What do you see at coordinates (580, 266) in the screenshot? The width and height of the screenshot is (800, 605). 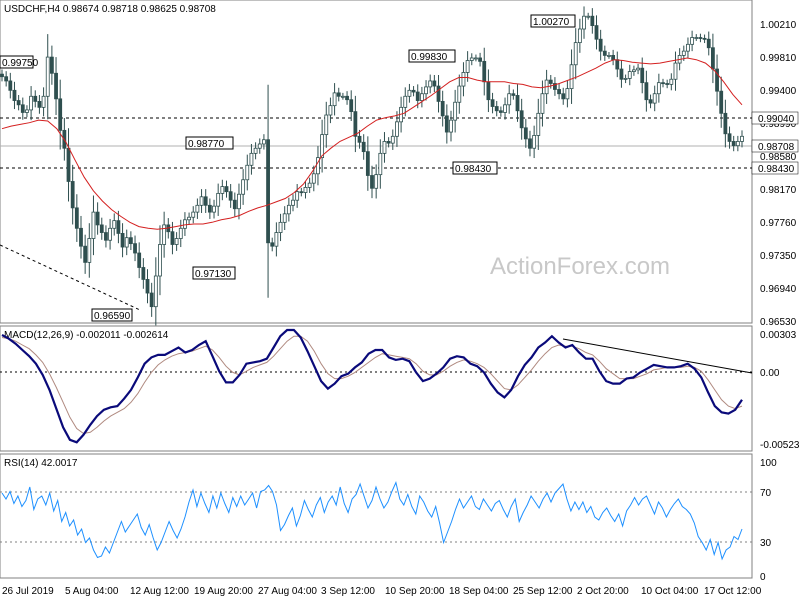 I see `watermark: ActionForex.com` at bounding box center [580, 266].